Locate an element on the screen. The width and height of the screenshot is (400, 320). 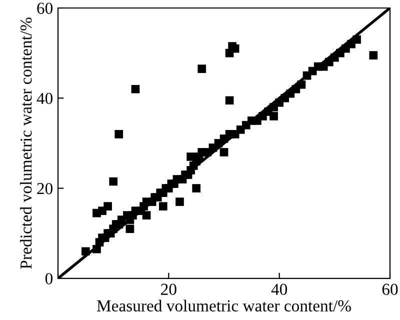
y-tick-label: 40 is located at coordinates (44, 98).